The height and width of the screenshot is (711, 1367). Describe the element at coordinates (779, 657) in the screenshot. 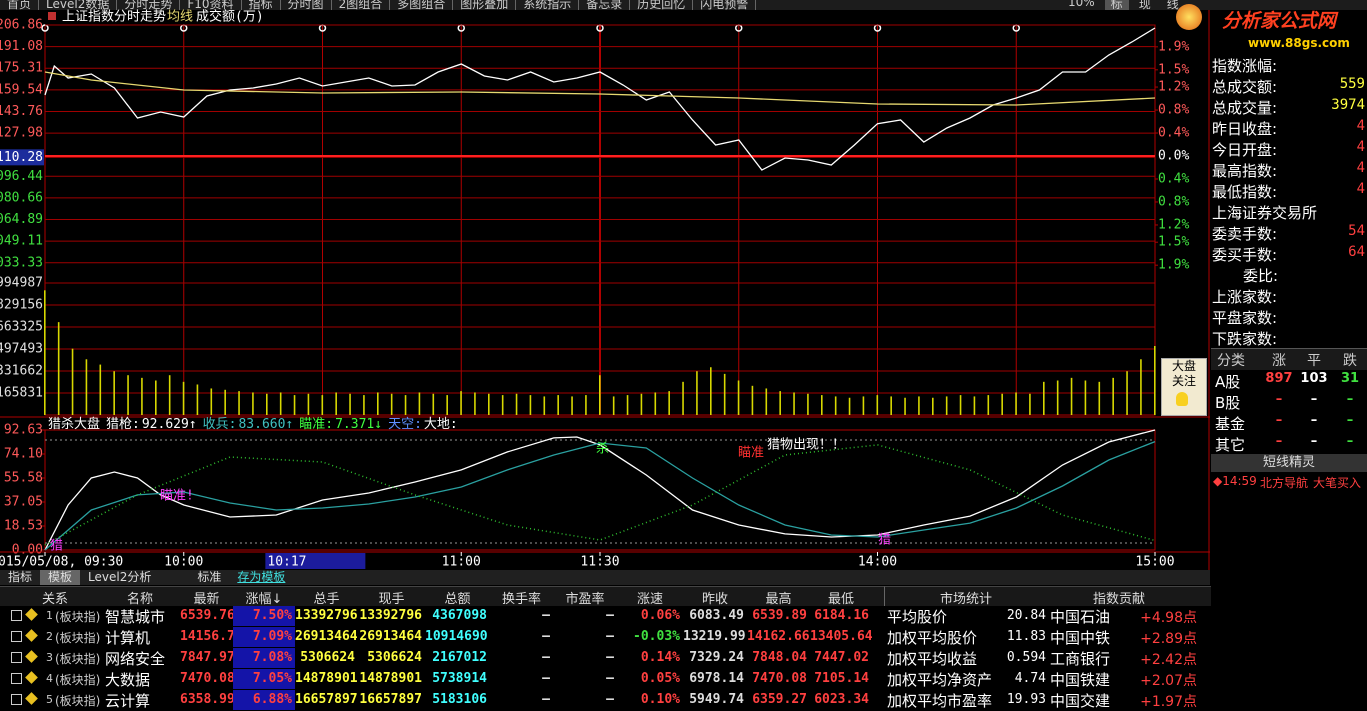

I see `table-cell: 7848.04` at that location.